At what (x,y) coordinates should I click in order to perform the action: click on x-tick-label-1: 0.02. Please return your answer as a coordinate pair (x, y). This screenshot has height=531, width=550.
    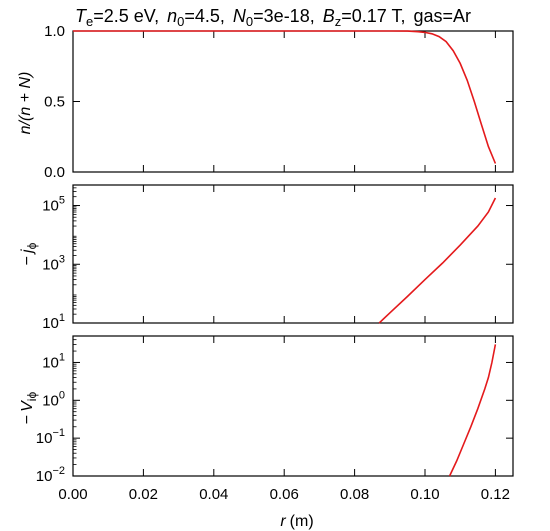
    Looking at the image, I should click on (143, 494).